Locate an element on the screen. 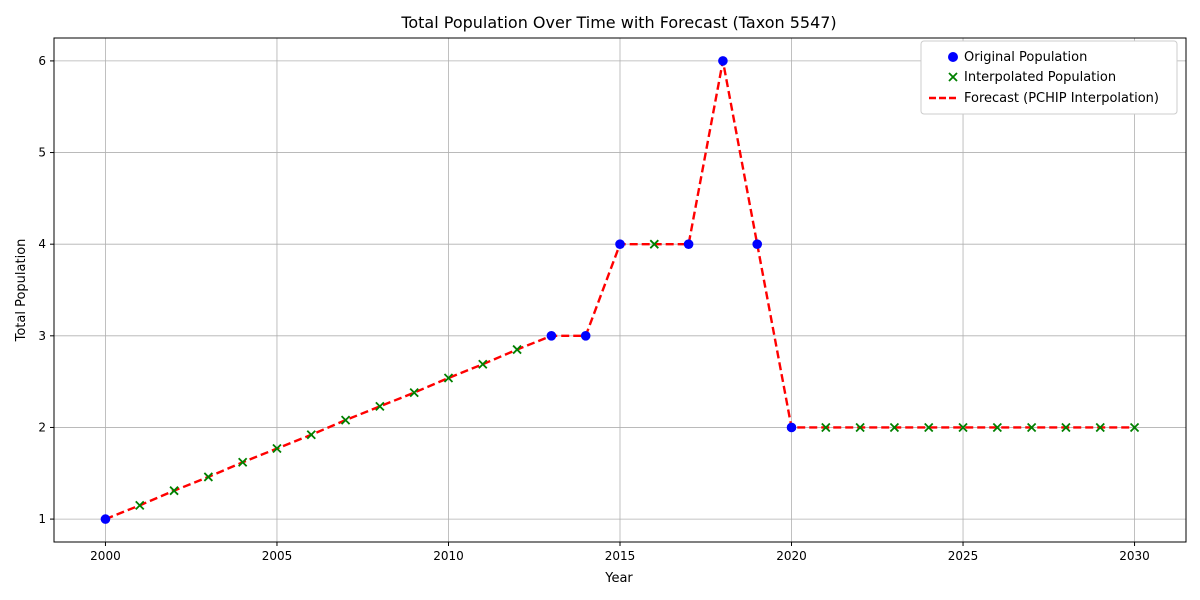  x-tick-label: 2025 is located at coordinates (963, 556).